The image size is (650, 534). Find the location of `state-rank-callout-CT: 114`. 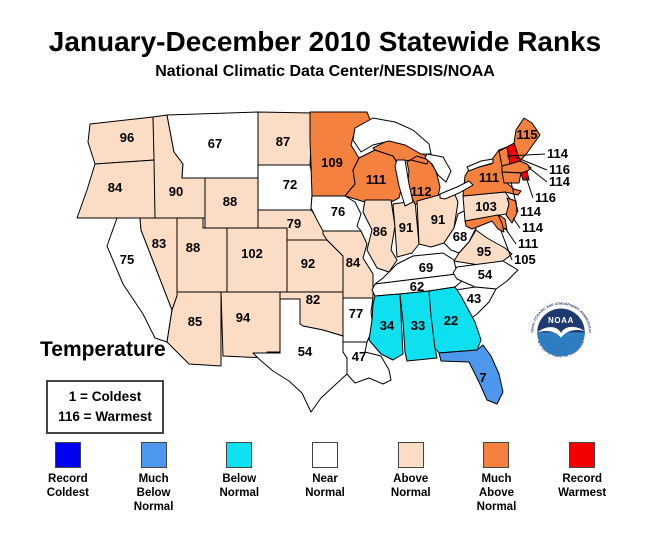

state-rank-callout-CT: 114 is located at coordinates (531, 211).